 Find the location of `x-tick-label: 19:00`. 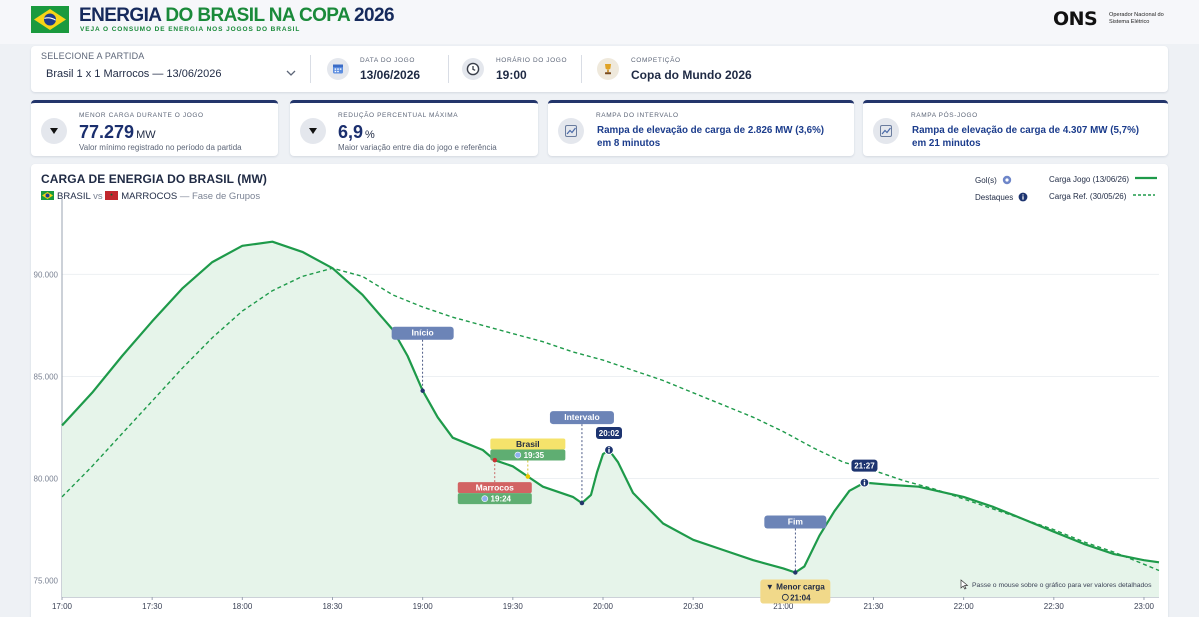

x-tick-label: 19:00 is located at coordinates (423, 606).